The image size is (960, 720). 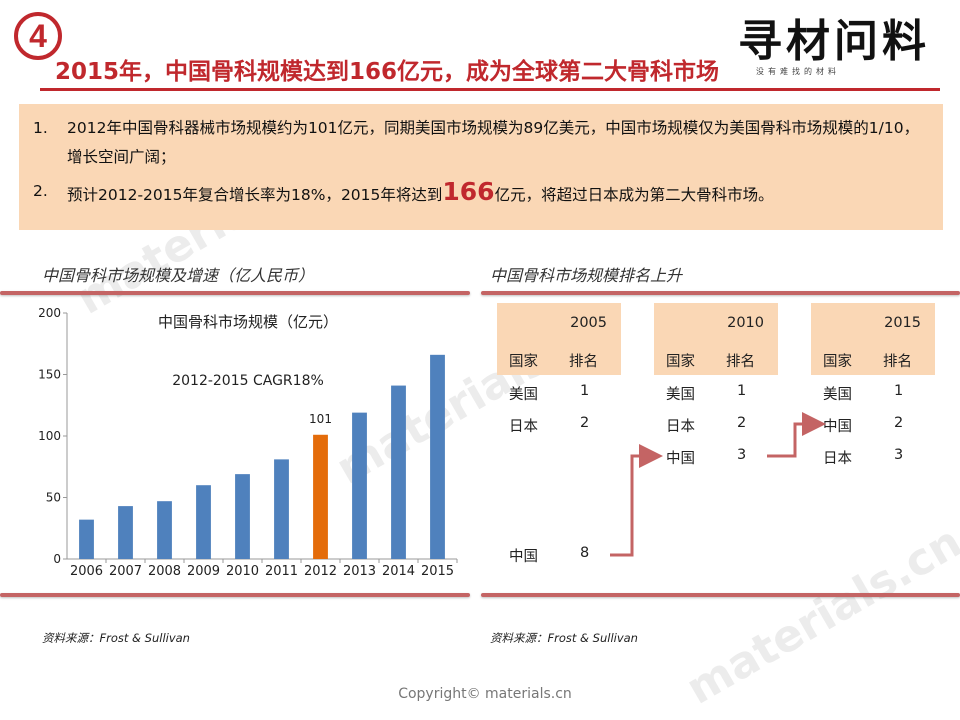 I want to click on summary-text-post: 亿元，将超过日本成为第二大骨科市场。, so click(x=634, y=195).